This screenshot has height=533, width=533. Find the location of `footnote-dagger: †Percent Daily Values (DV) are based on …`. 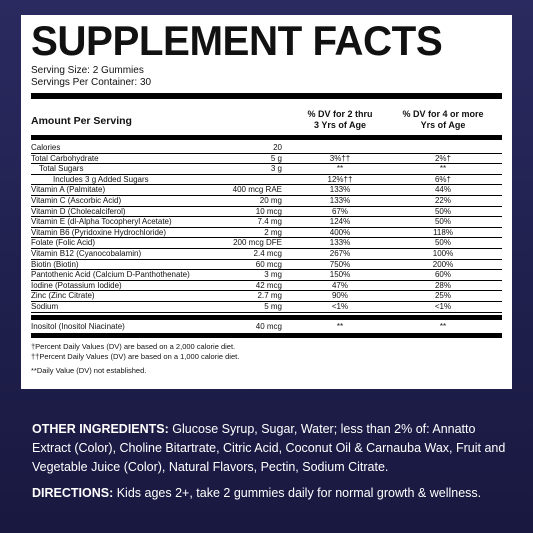

footnote-dagger: †Percent Daily Values (DV) are based on … is located at coordinates (133, 346).